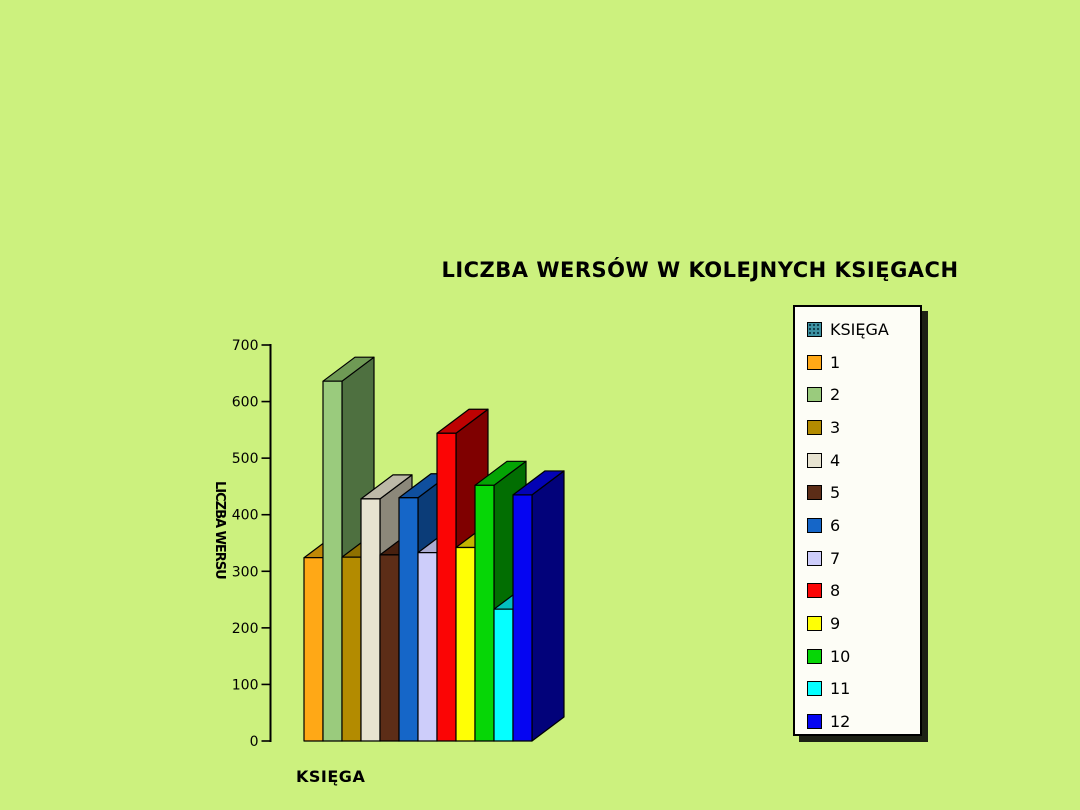 The image size is (1080, 810). What do you see at coordinates (465, 644) in the screenshot?
I see `bar-9-front-face` at bounding box center [465, 644].